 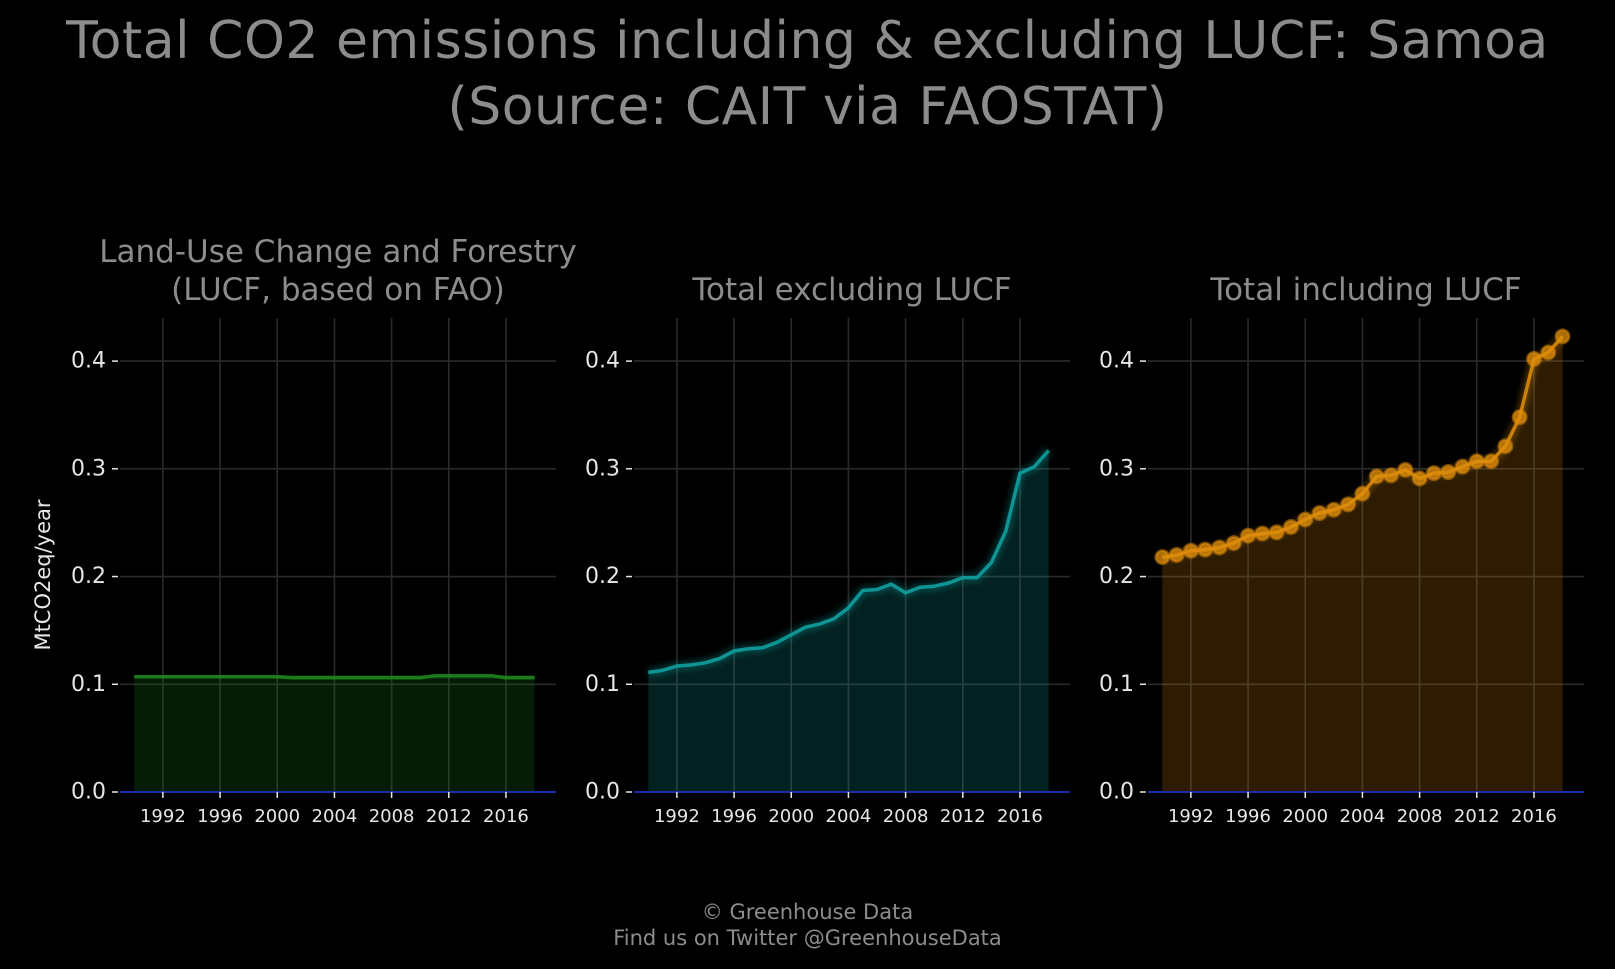 I want to click on panel-title: Total including LUCF, so click(x=1365, y=290).